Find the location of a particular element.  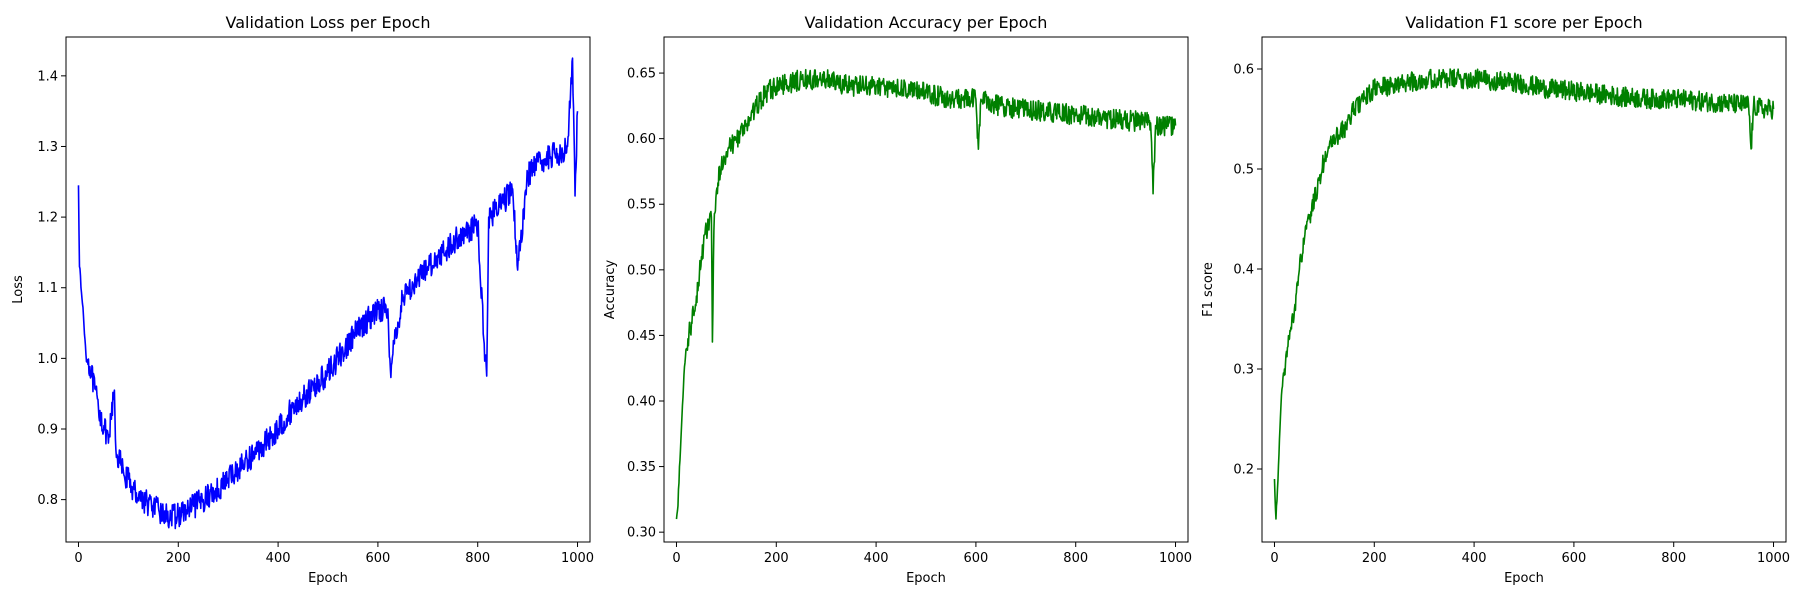

y-tick-label: 0.30 is located at coordinates (641, 533).